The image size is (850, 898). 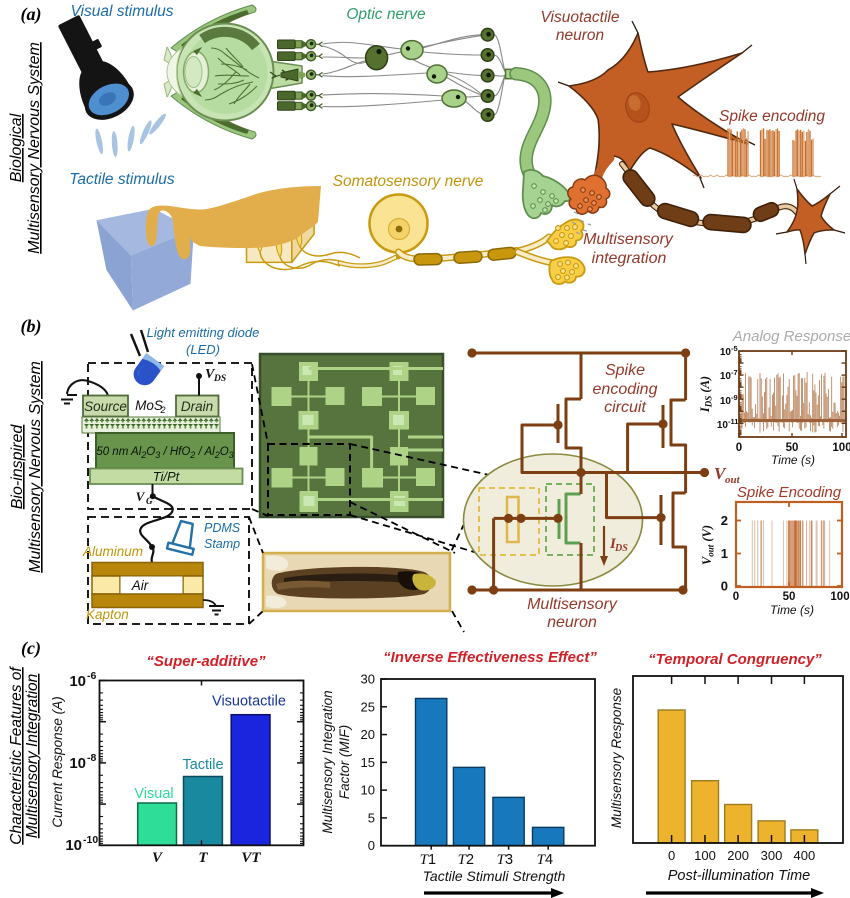 What do you see at coordinates (708, 545) in the screenshot?
I see `svg-text: Vout (V)` at bounding box center [708, 545].